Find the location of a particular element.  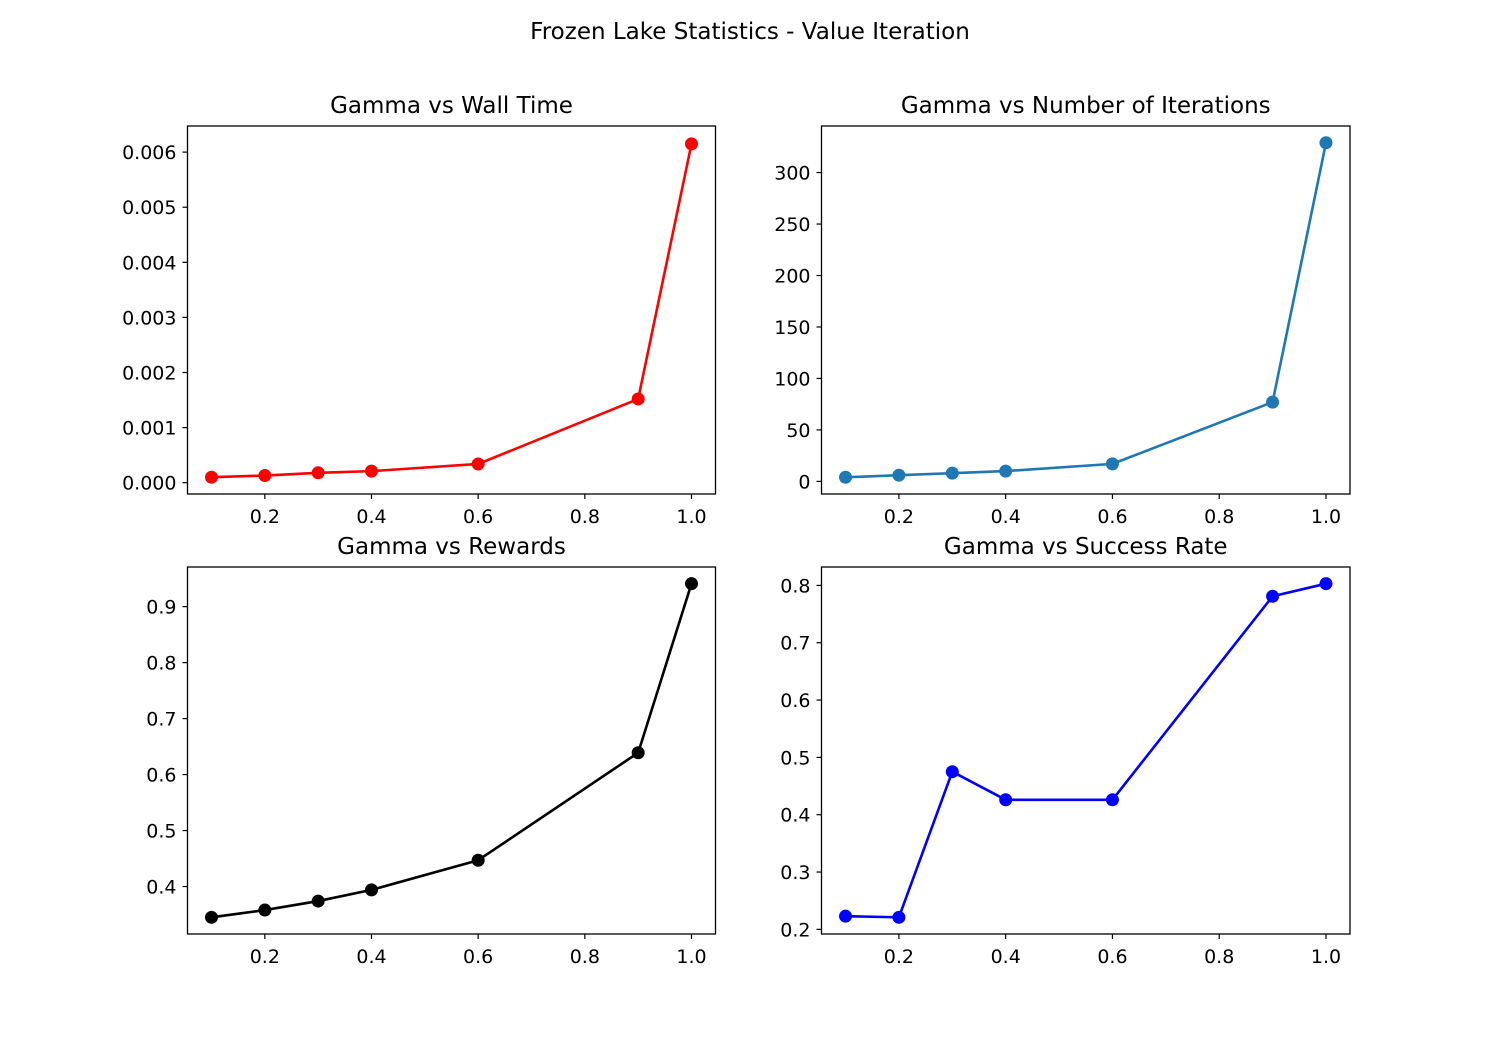

panel-title-iterations: Gamma vs Number of Iterations is located at coordinates (1086, 106).